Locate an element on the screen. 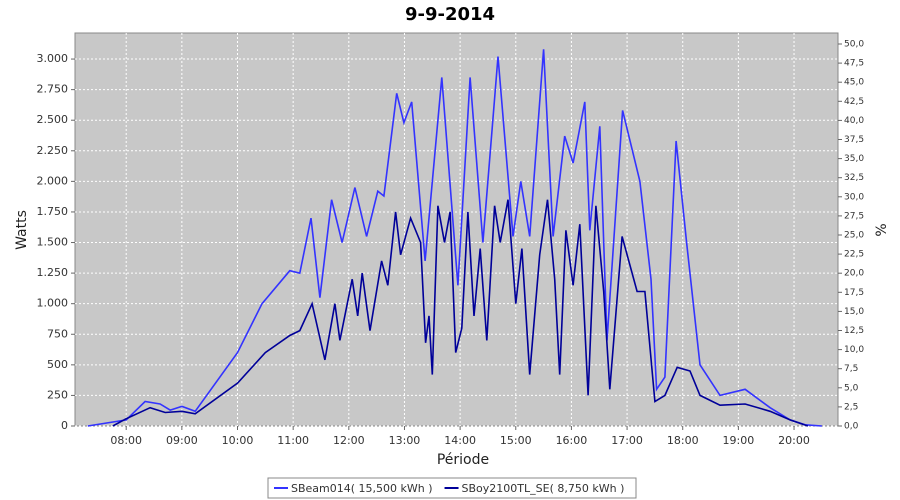 The width and height of the screenshot is (900, 500). x-tick-label: 09:00 is located at coordinates (182, 440).